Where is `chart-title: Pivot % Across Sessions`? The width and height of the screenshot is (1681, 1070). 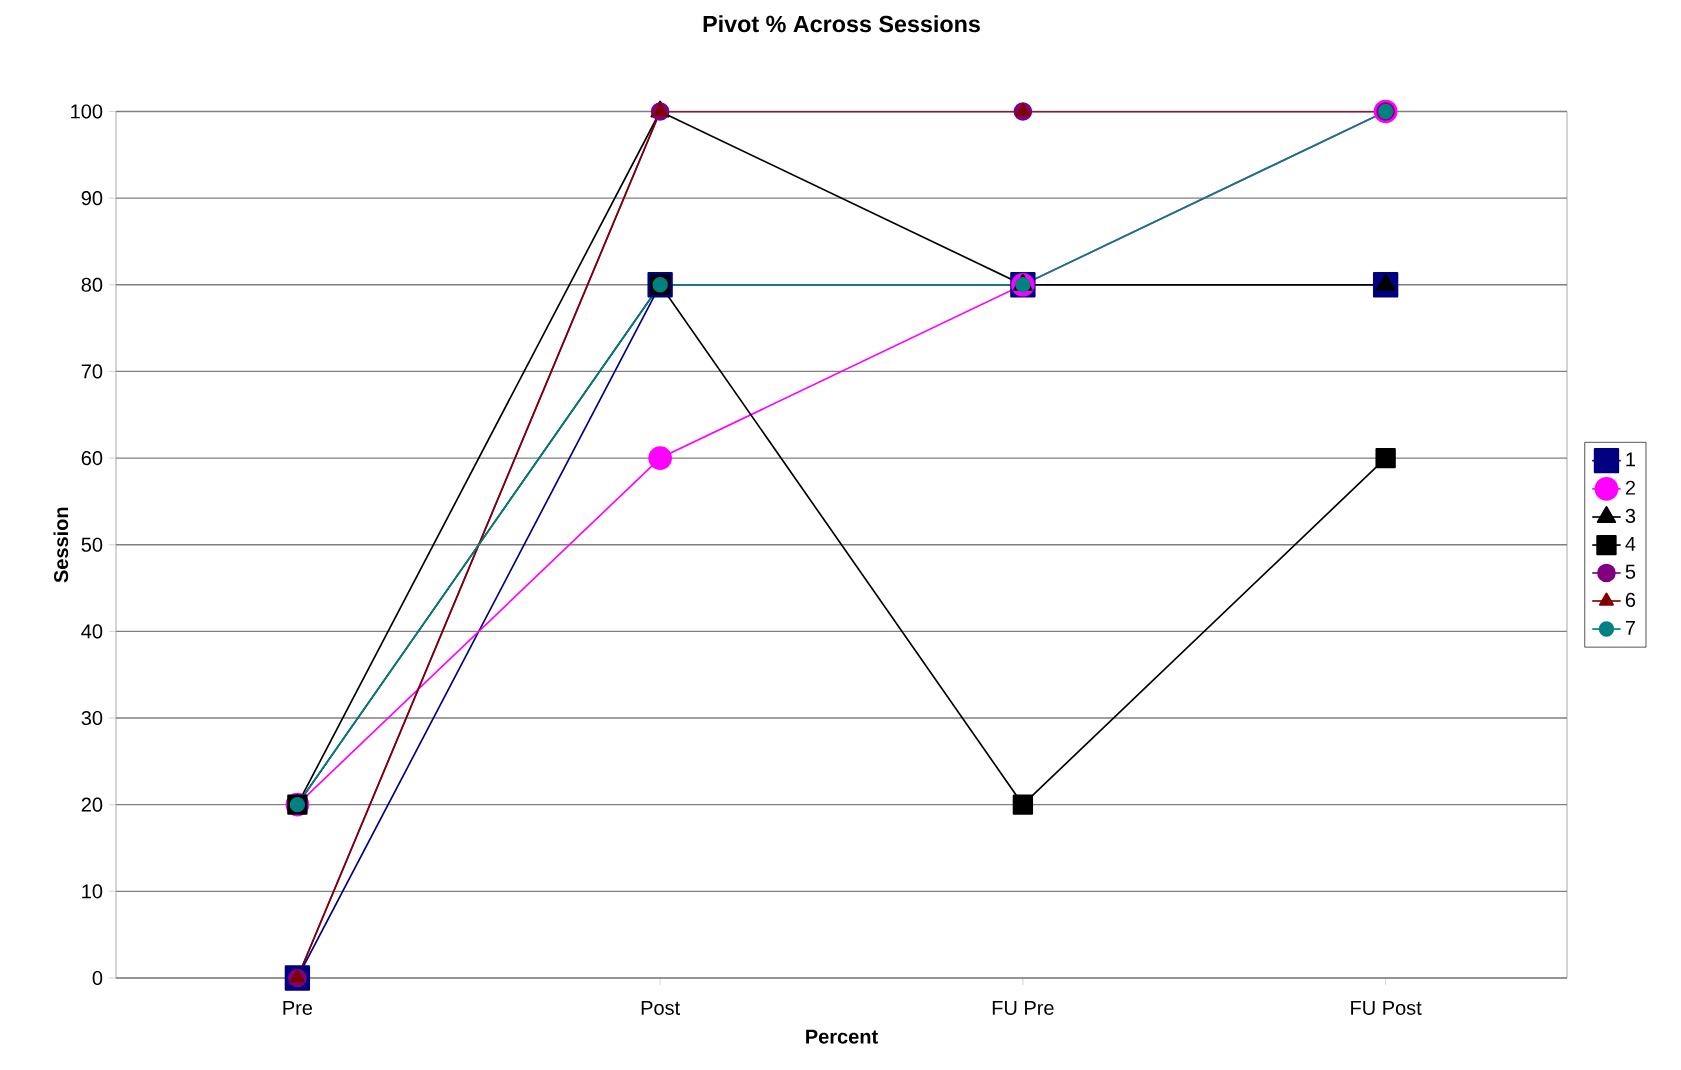 chart-title: Pivot % Across Sessions is located at coordinates (841, 24).